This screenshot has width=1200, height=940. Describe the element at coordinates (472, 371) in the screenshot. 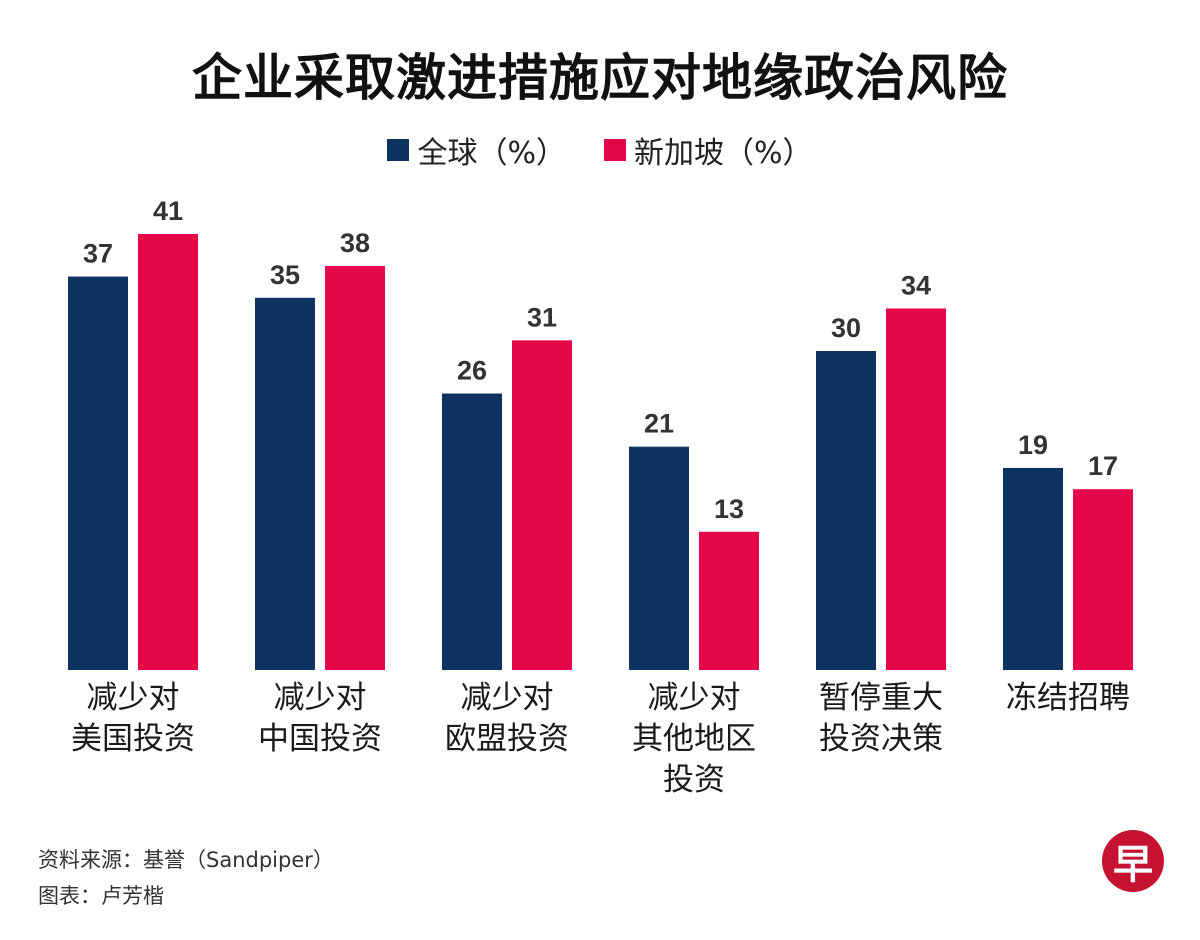

I see `data-label-global-2: 26` at that location.